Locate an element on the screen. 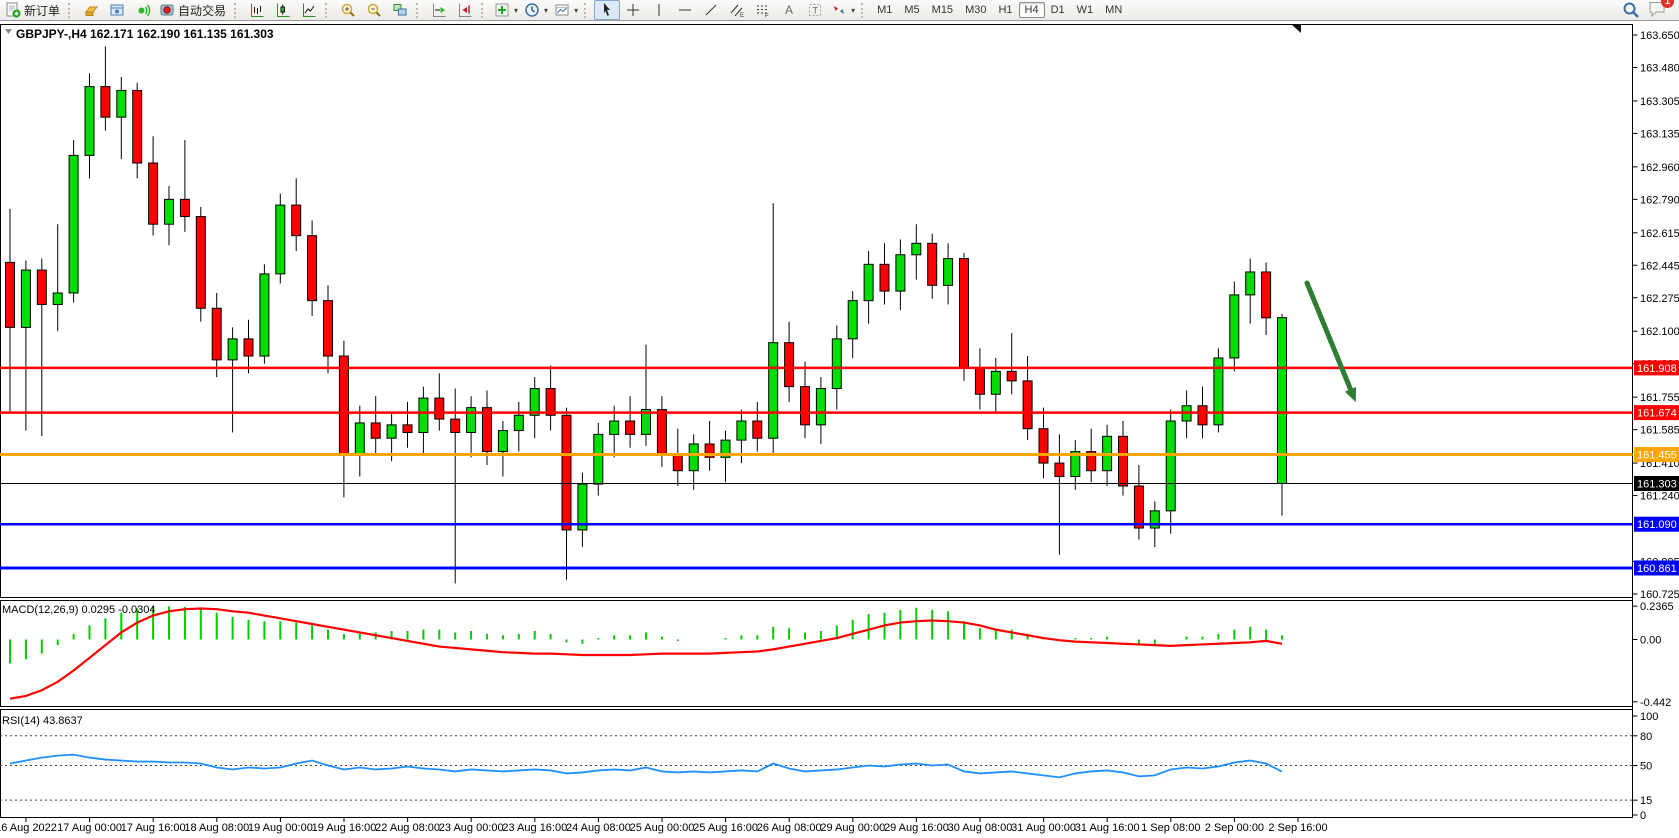 The image size is (1679, 838). tab-timeframe-h4: H4 is located at coordinates (1031, 10).